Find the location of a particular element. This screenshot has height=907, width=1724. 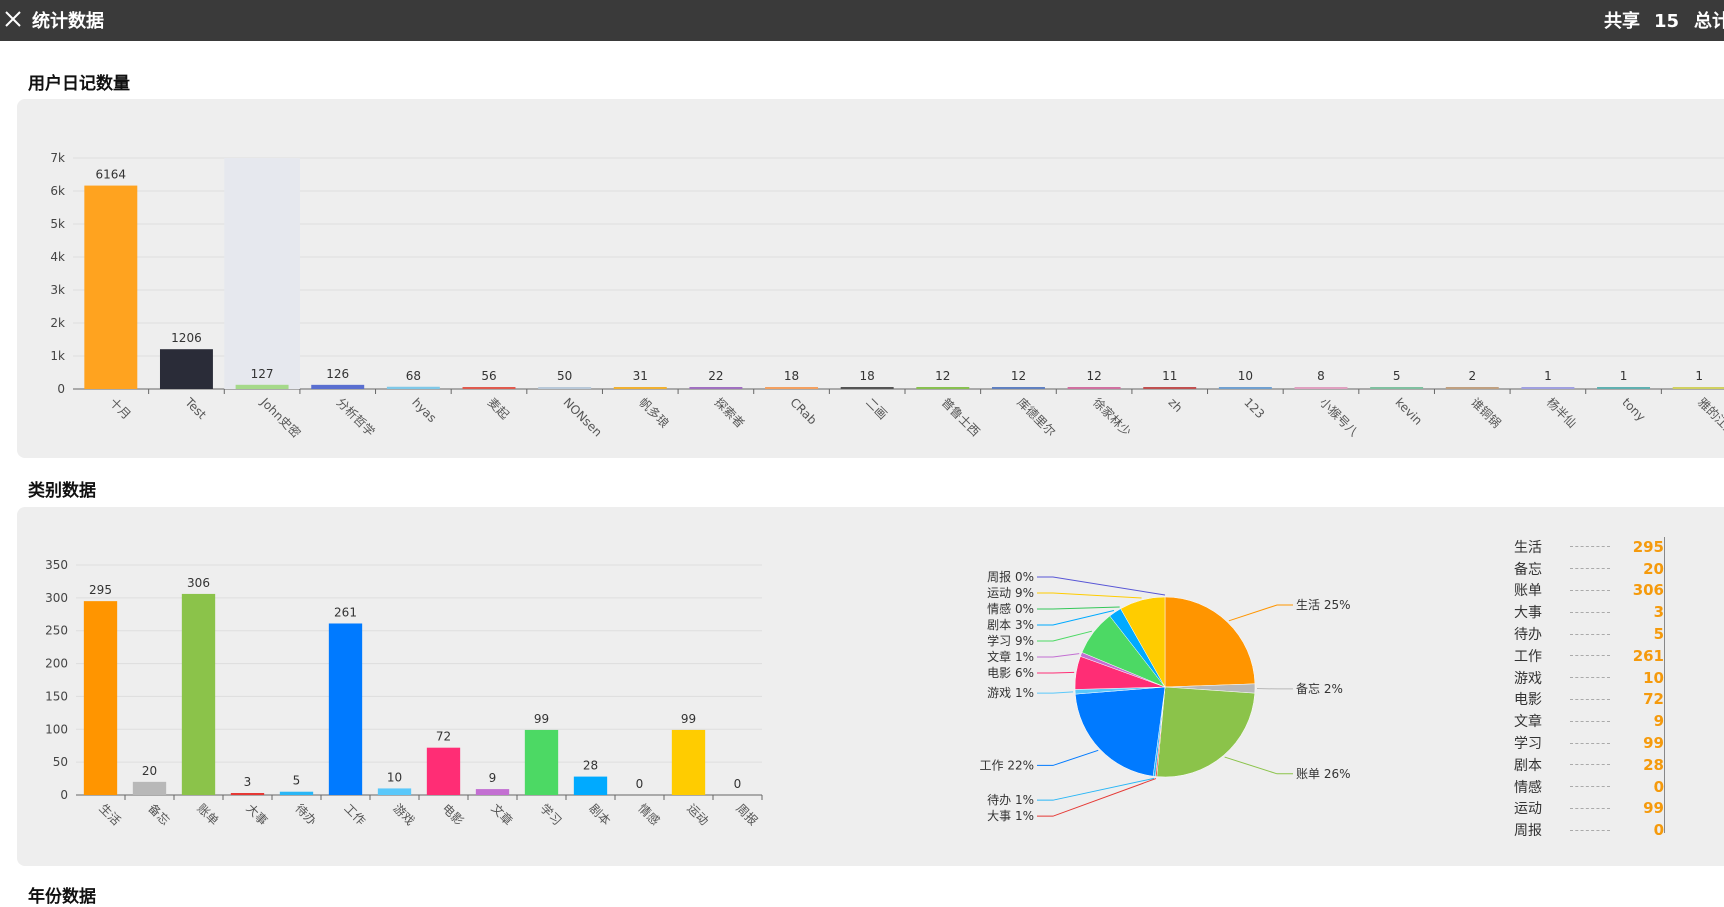

category-category-label: 游戏 is located at coordinates (403, 814).